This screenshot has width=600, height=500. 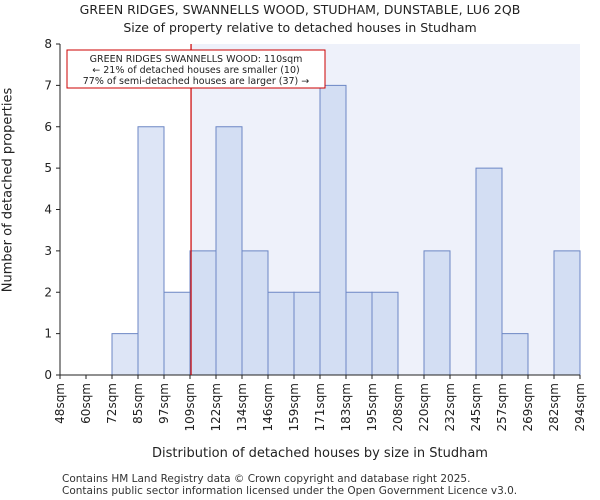 What do you see at coordinates (48, 251) in the screenshot?
I see `y-tick-label-3: 3` at bounding box center [48, 251].